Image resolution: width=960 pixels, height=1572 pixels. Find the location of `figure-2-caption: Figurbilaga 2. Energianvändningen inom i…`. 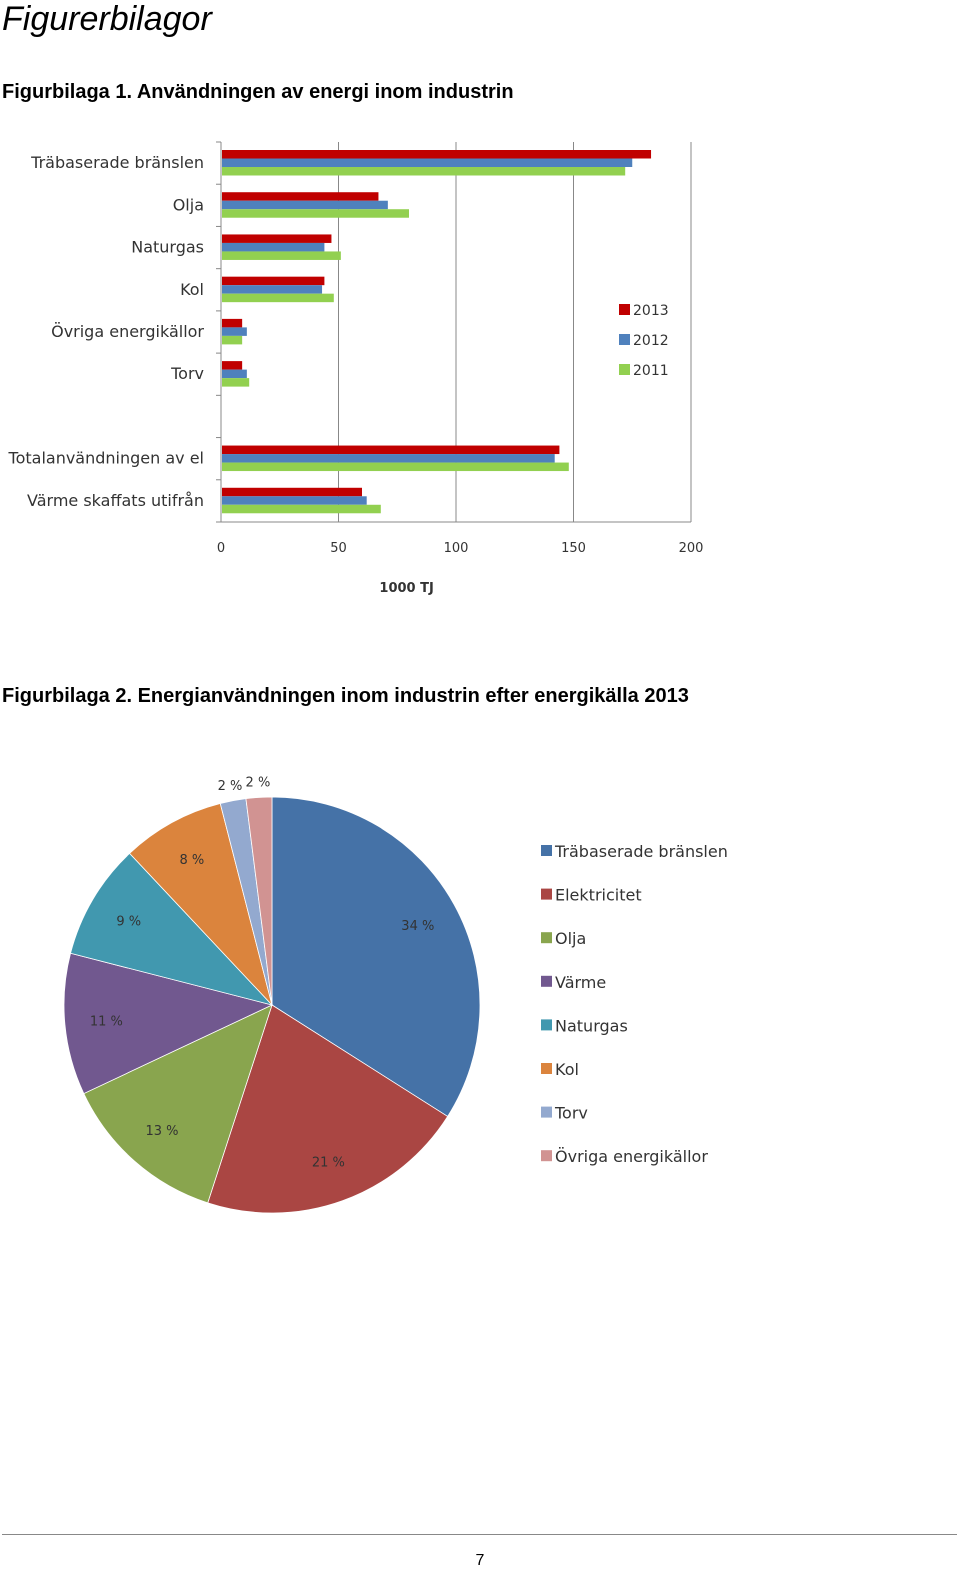

figure-2-caption: Figurbilaga 2. Energianvändningen inom i… is located at coordinates (345, 696).